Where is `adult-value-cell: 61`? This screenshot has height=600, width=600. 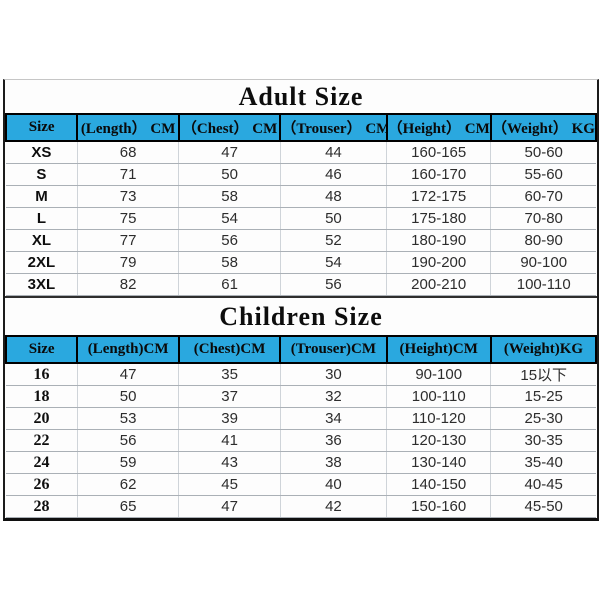 adult-value-cell: 61 is located at coordinates (229, 284).